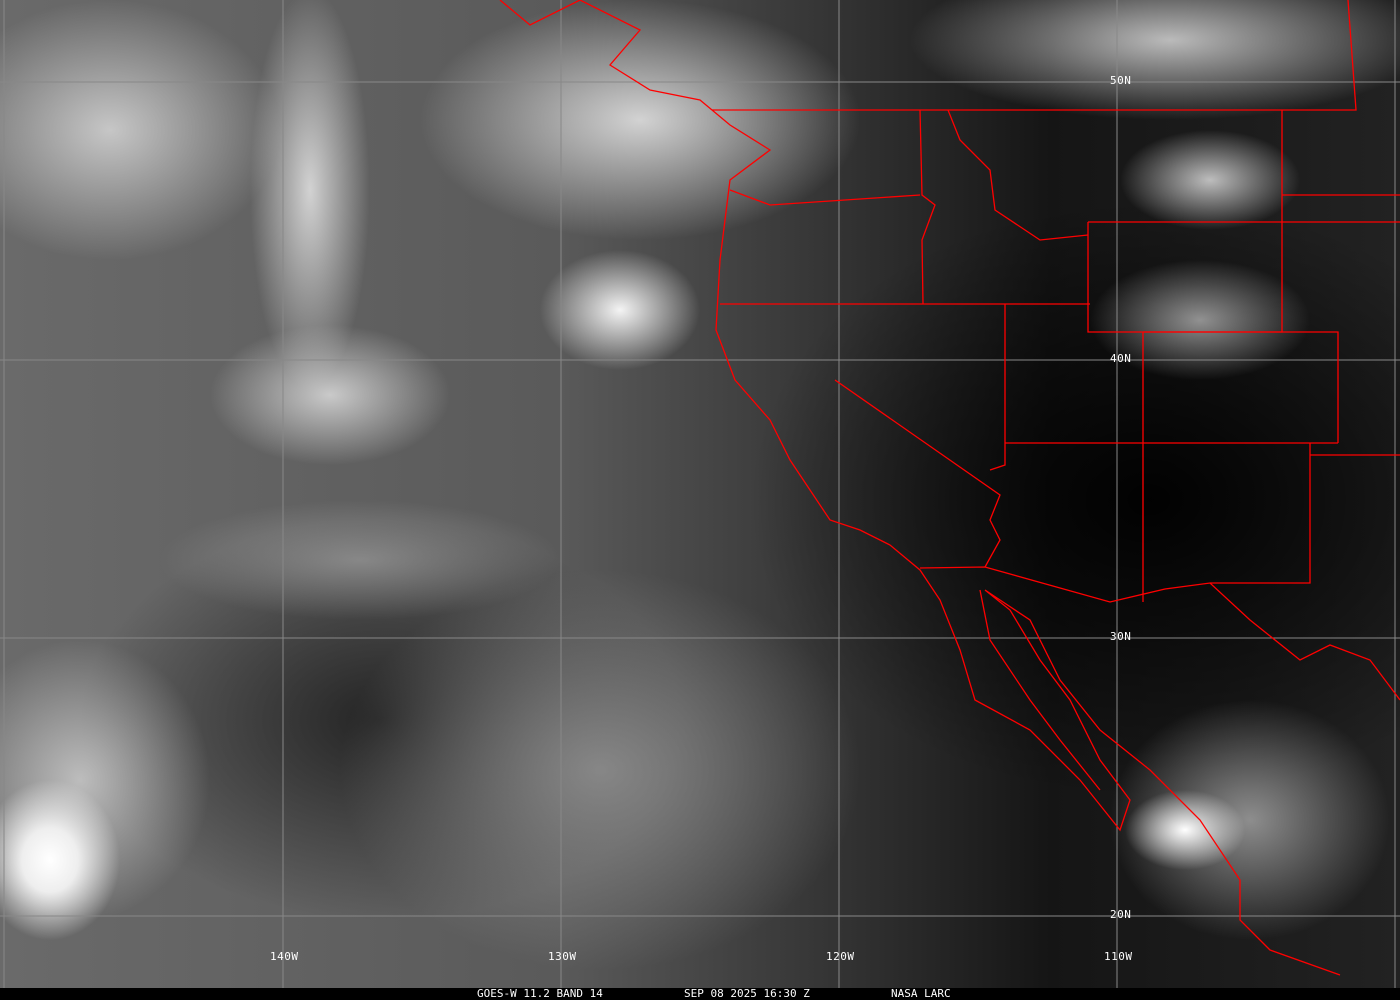 The image size is (1400, 1000). I want to click on longitude-label-120w: 120W, so click(840, 956).